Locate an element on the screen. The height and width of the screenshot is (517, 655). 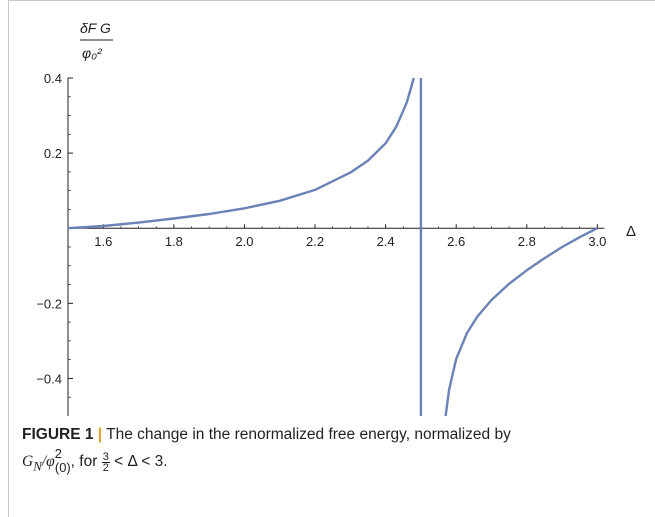
x-tick-label-3.0: 3.0 is located at coordinates (597, 241).